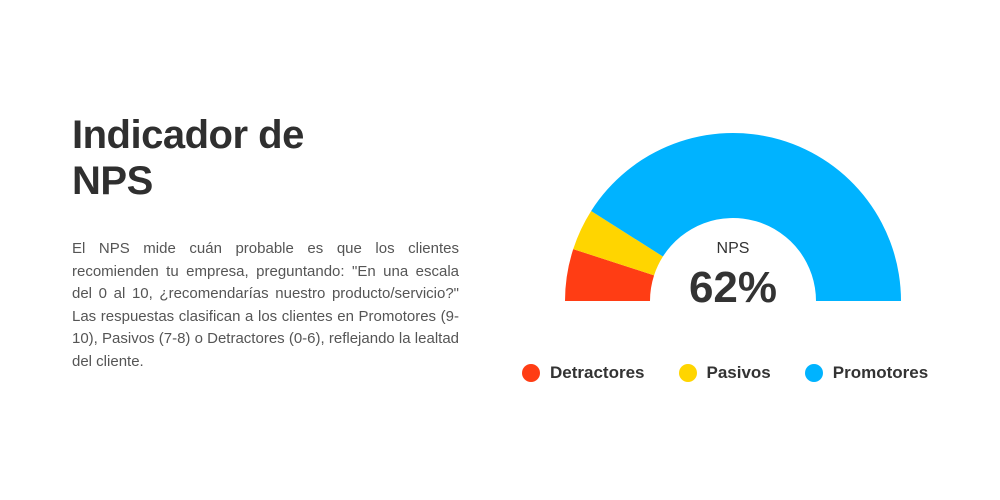 This screenshot has width=1000, height=500. What do you see at coordinates (618, 243) in the screenshot?
I see `gauge-segment-pasivos` at bounding box center [618, 243].